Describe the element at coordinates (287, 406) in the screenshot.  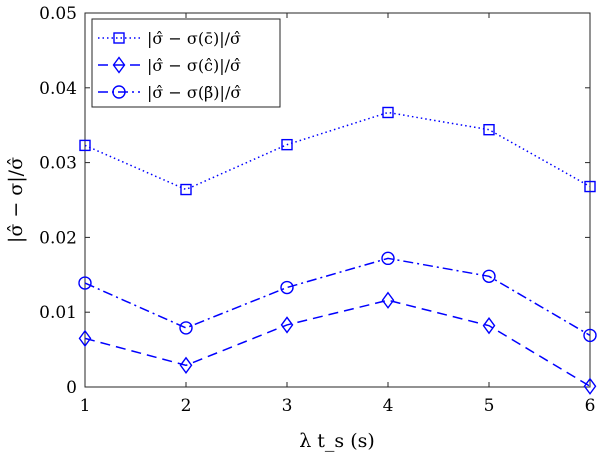
I see `x-tick-label: 3` at that location.